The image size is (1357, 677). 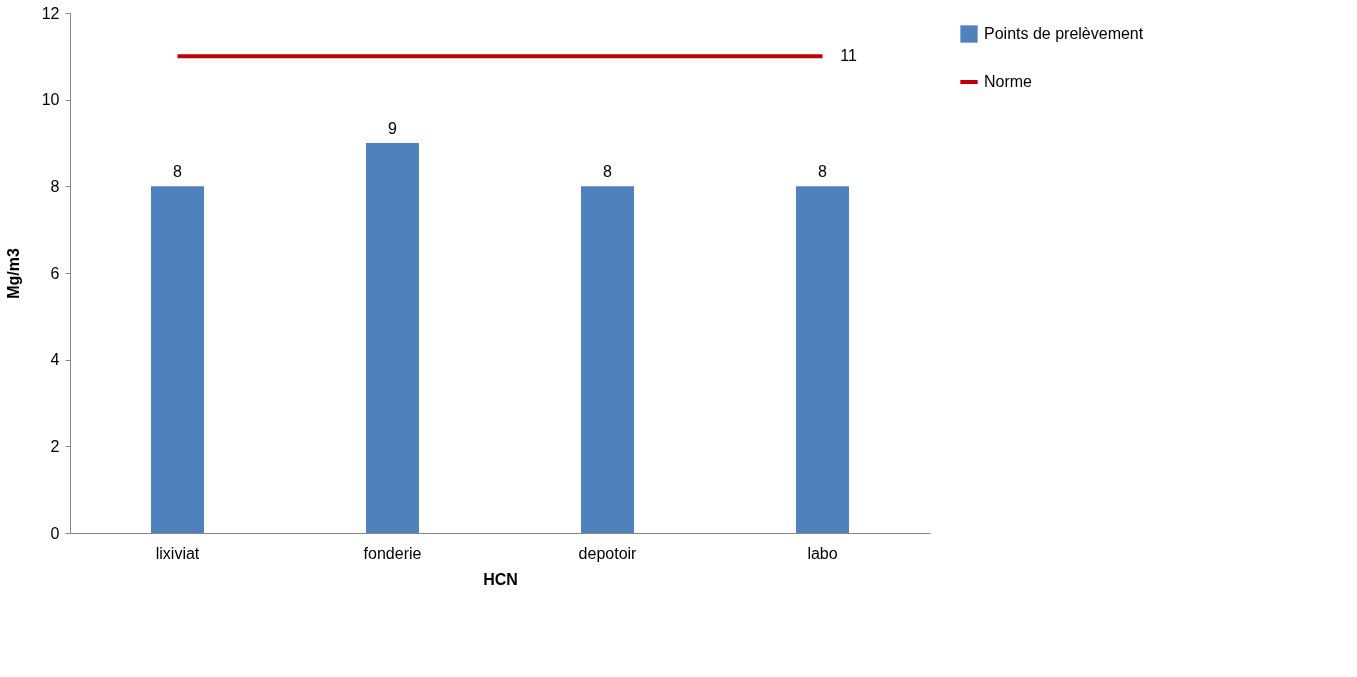 What do you see at coordinates (55, 360) in the screenshot?
I see `y-tick-label: 4` at bounding box center [55, 360].